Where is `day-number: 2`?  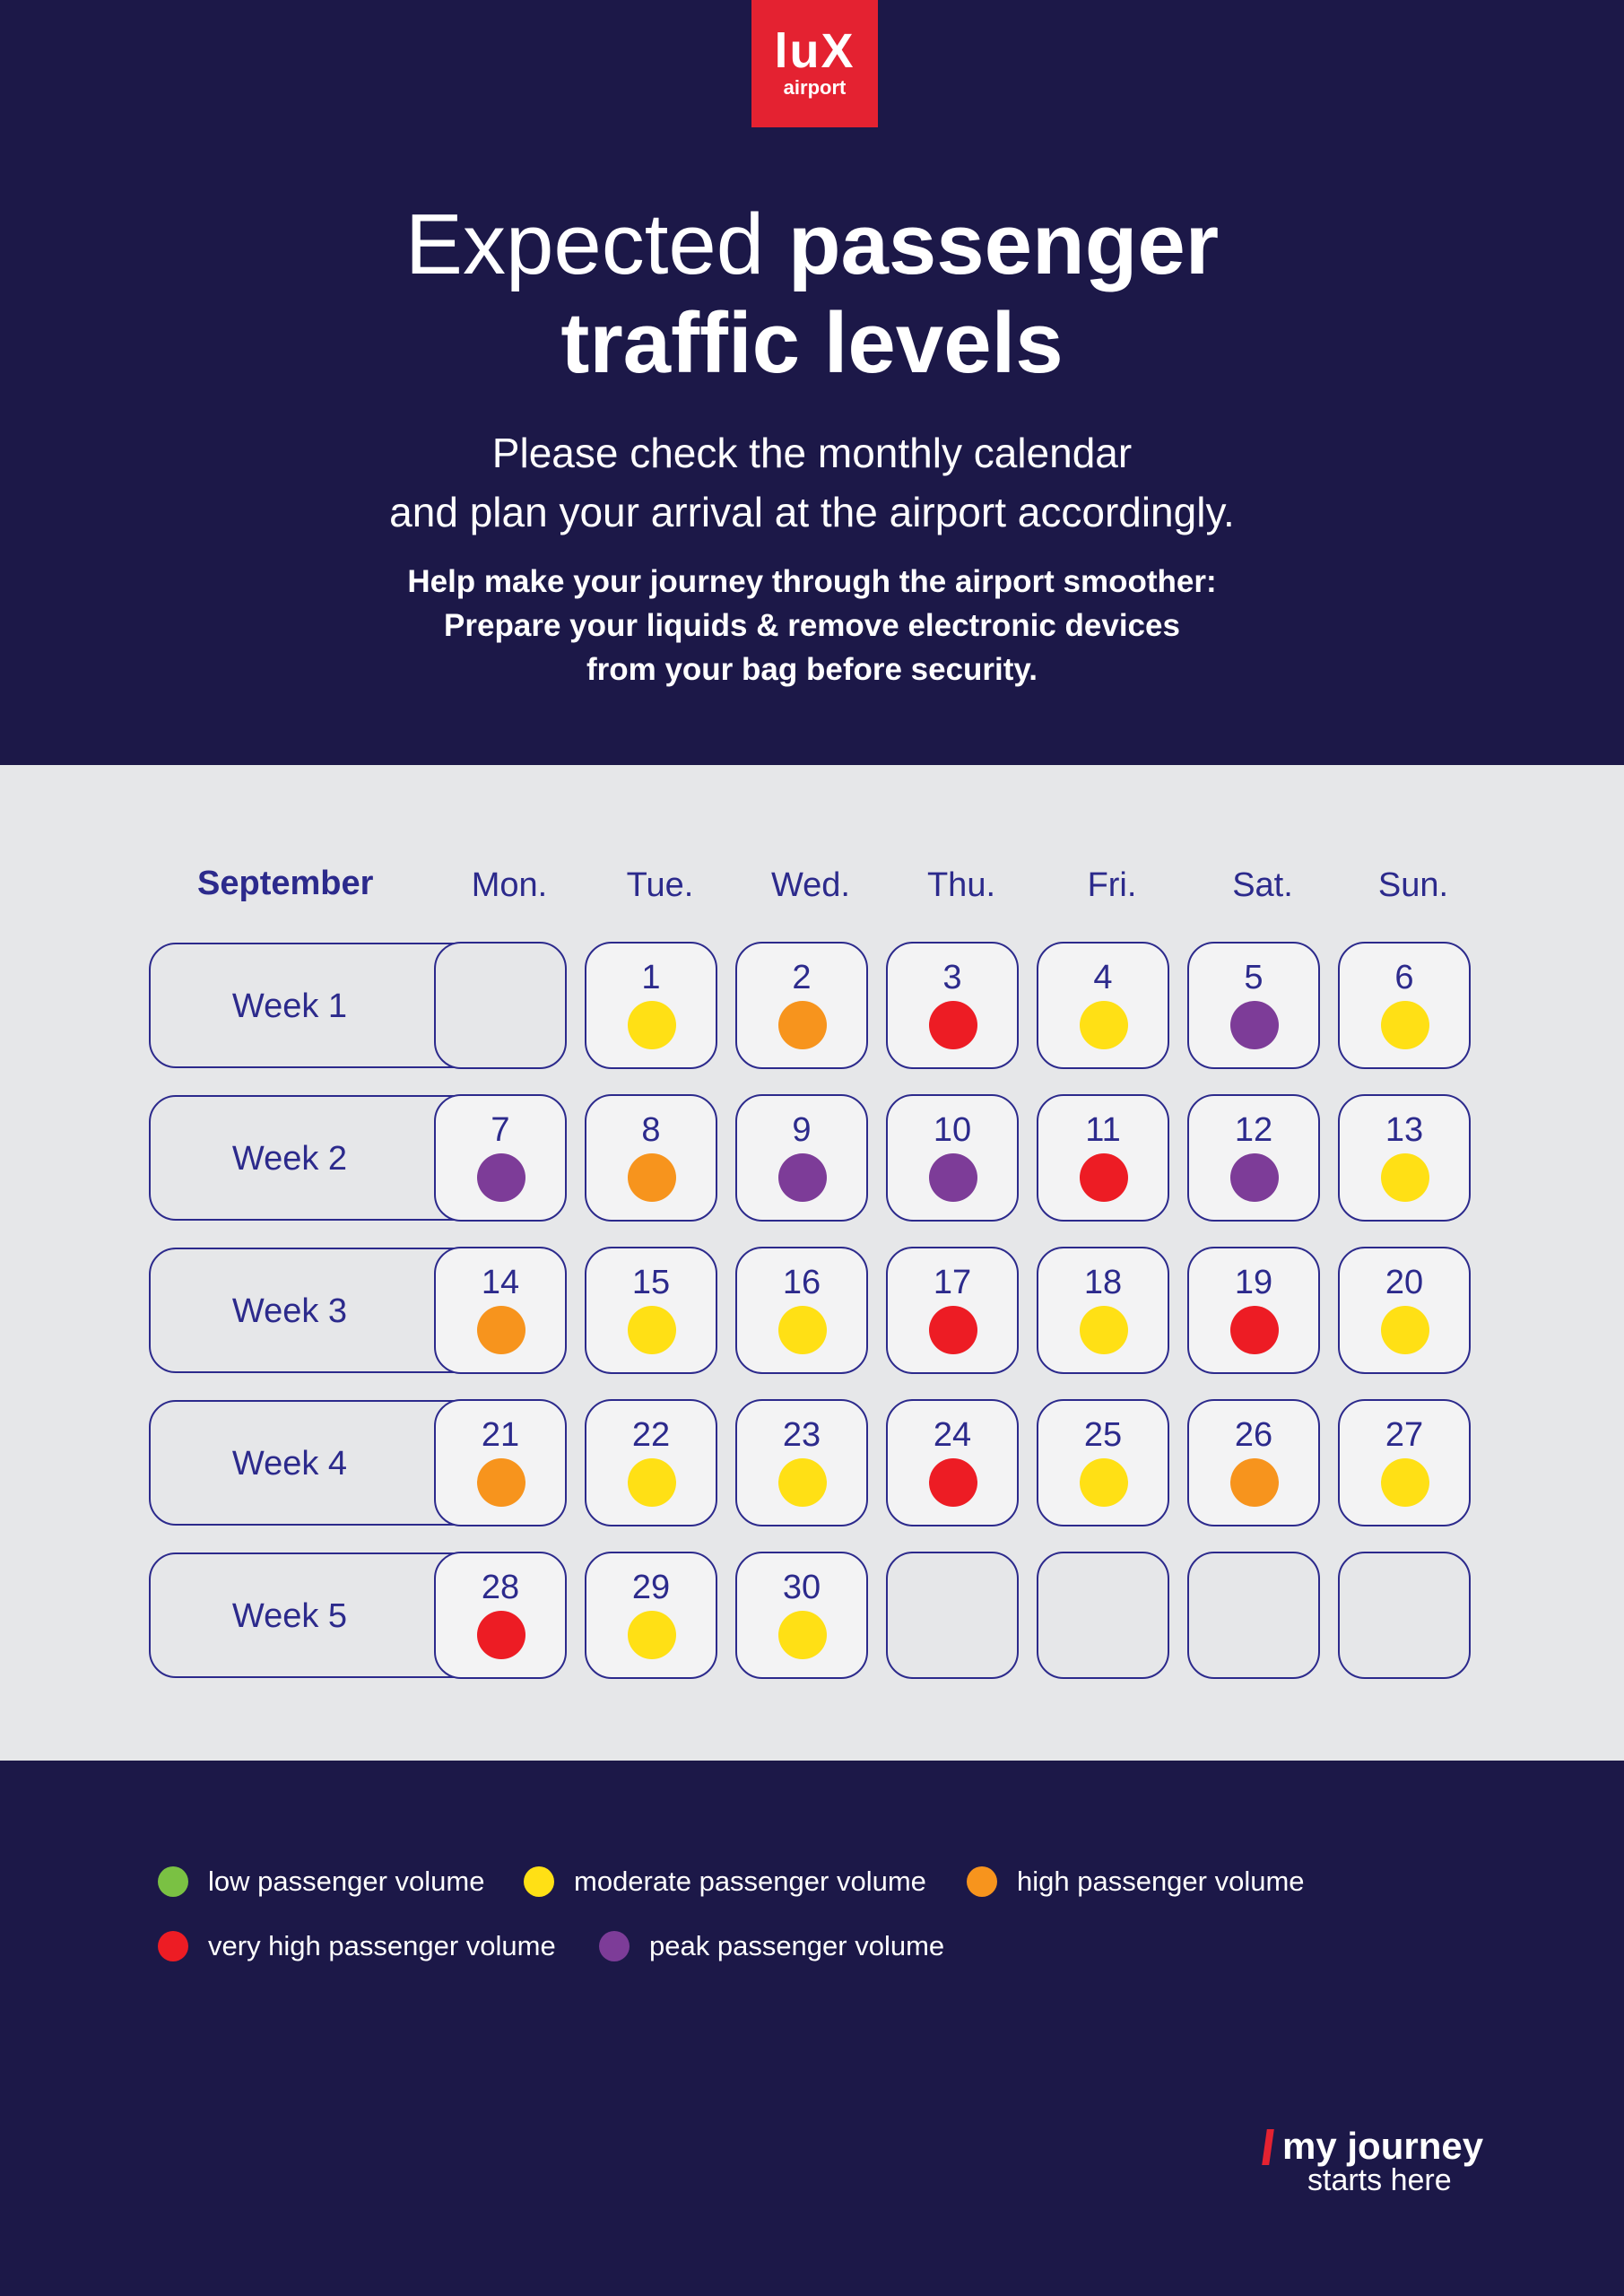 day-number: 2 is located at coordinates (802, 977).